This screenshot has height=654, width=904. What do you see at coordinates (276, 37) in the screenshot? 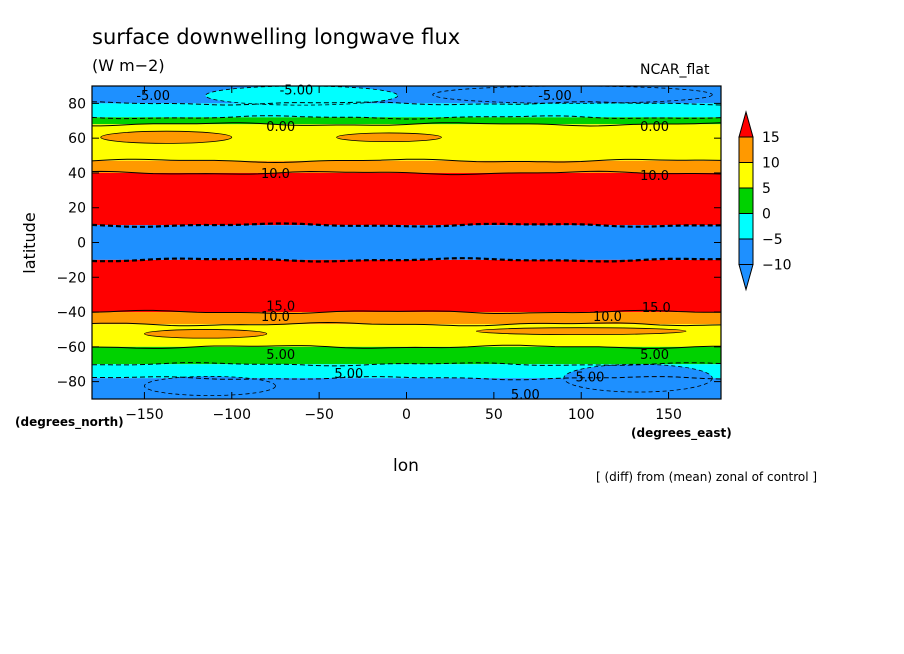
I see `chart-title: surface downwelling longwave flux` at bounding box center [276, 37].